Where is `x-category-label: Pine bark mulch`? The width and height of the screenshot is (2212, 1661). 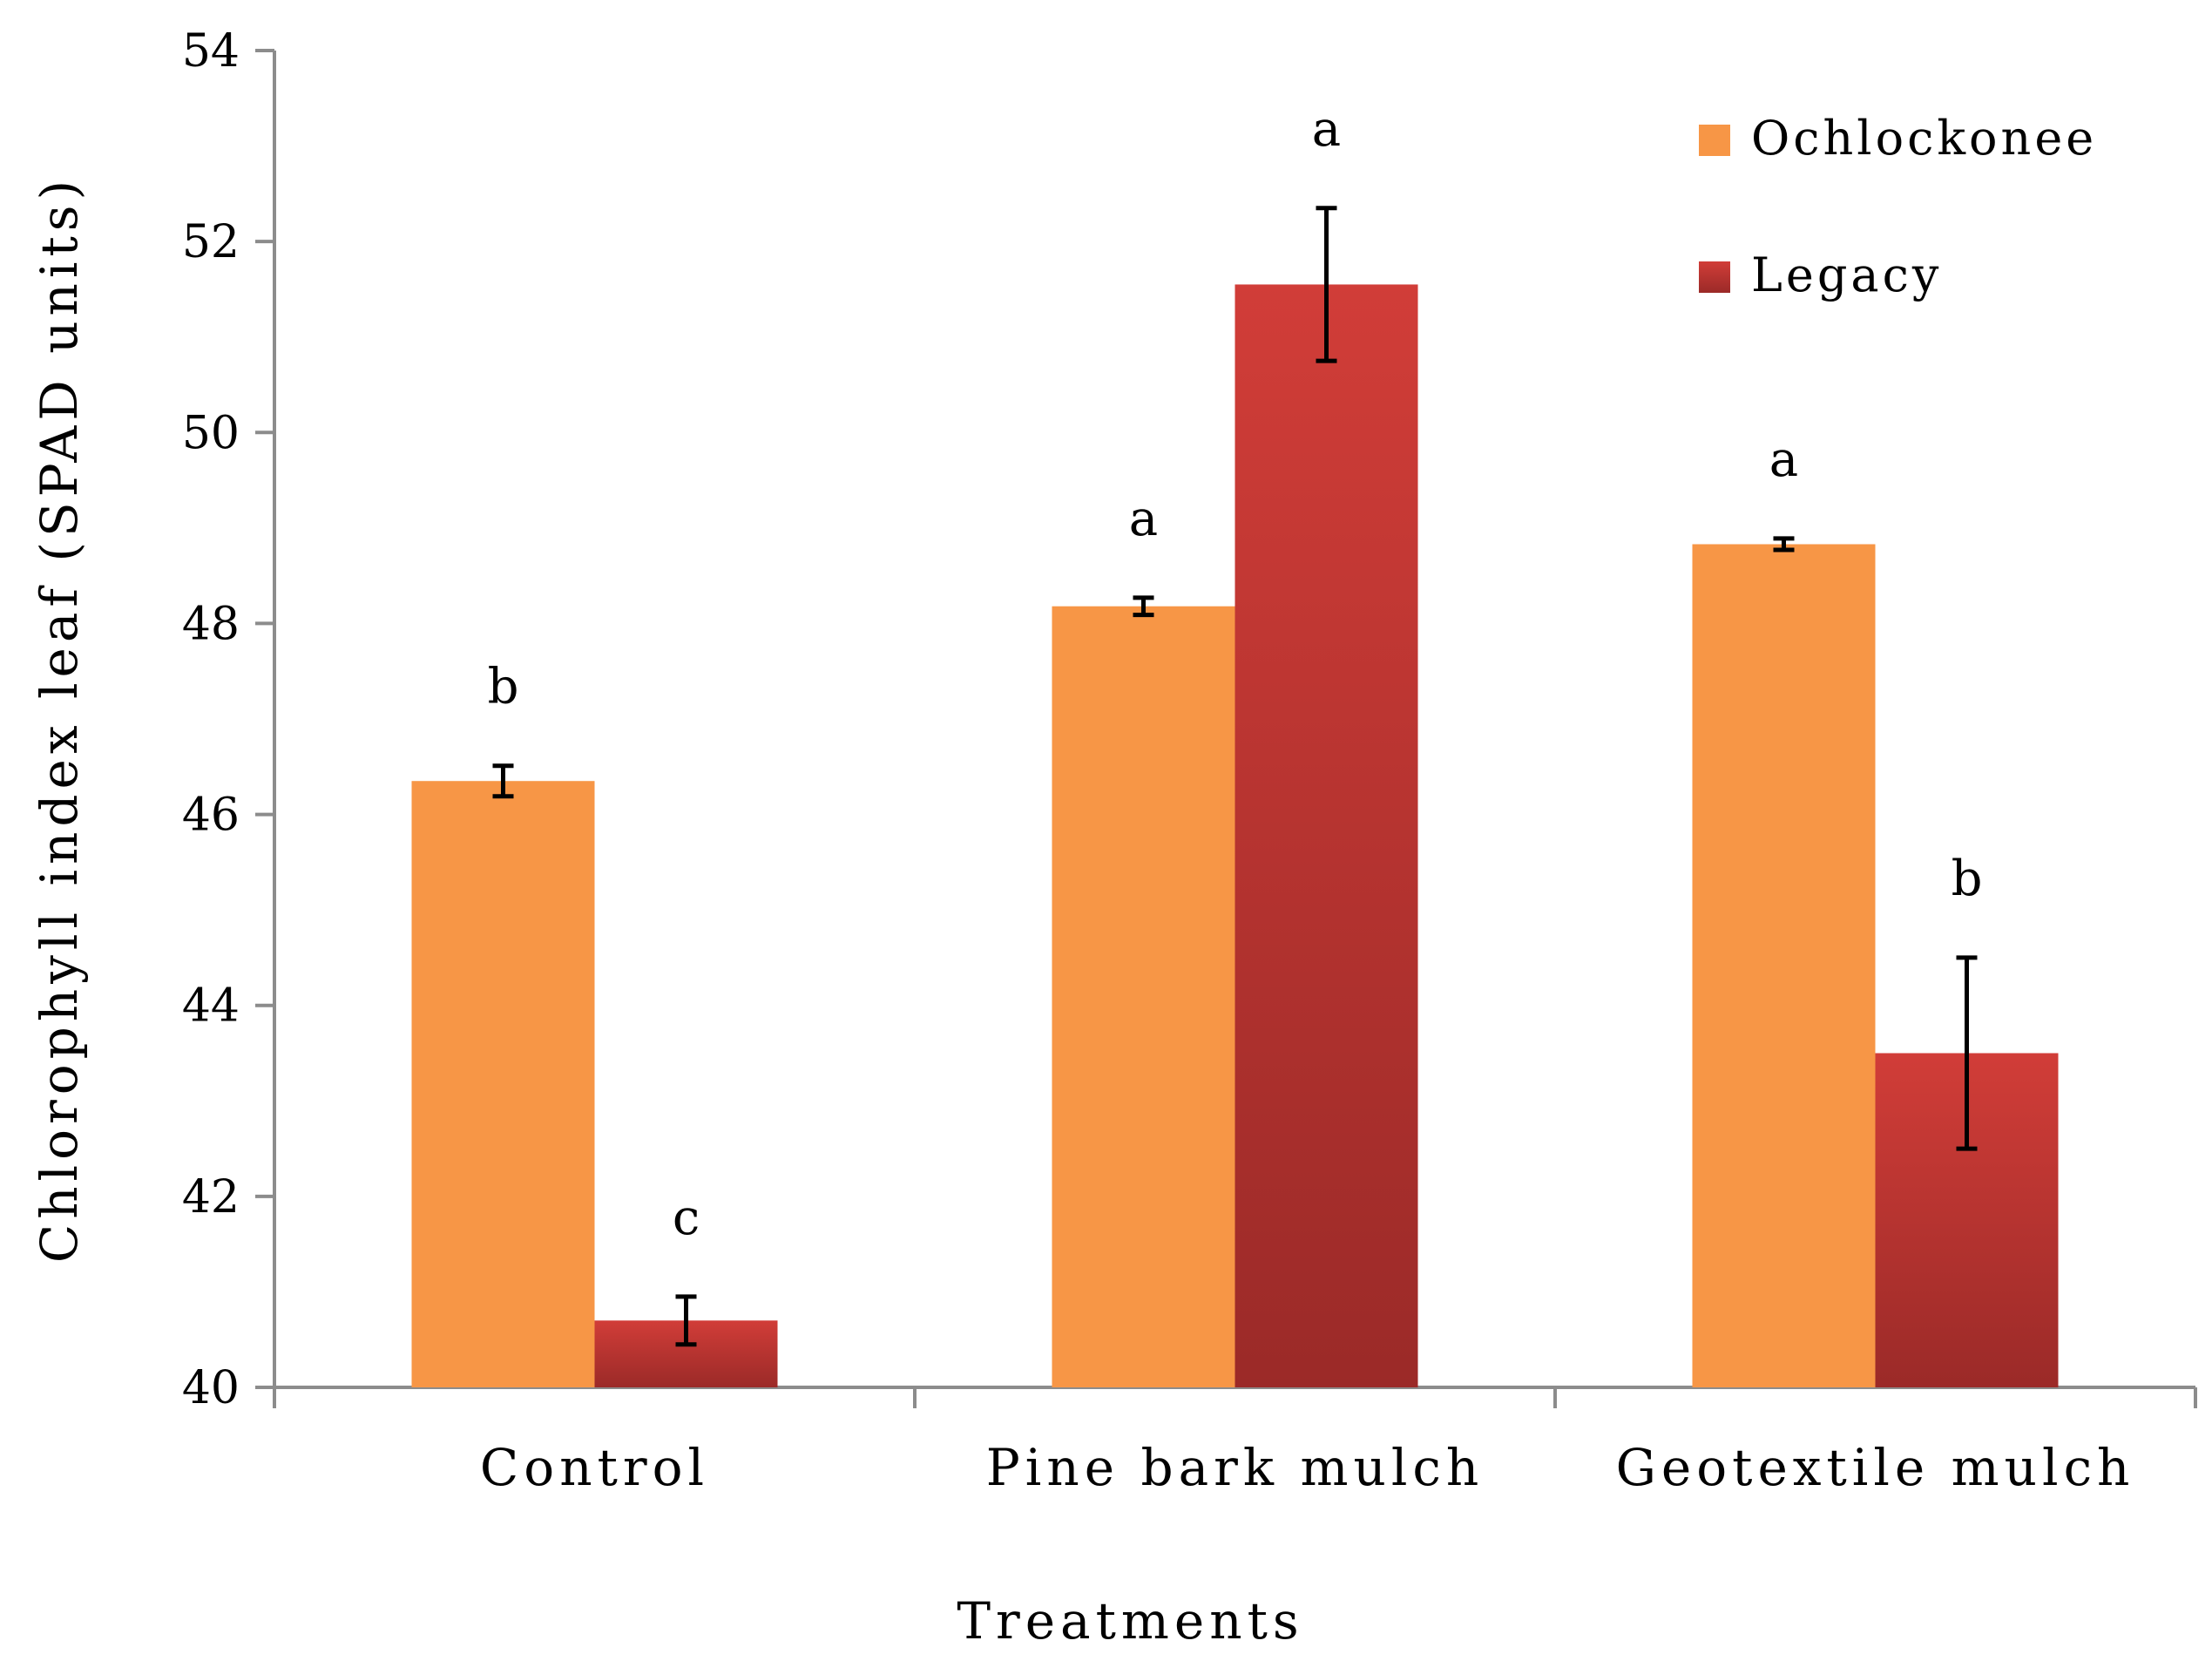
x-category-label: Pine bark mulch is located at coordinates (1235, 1467).